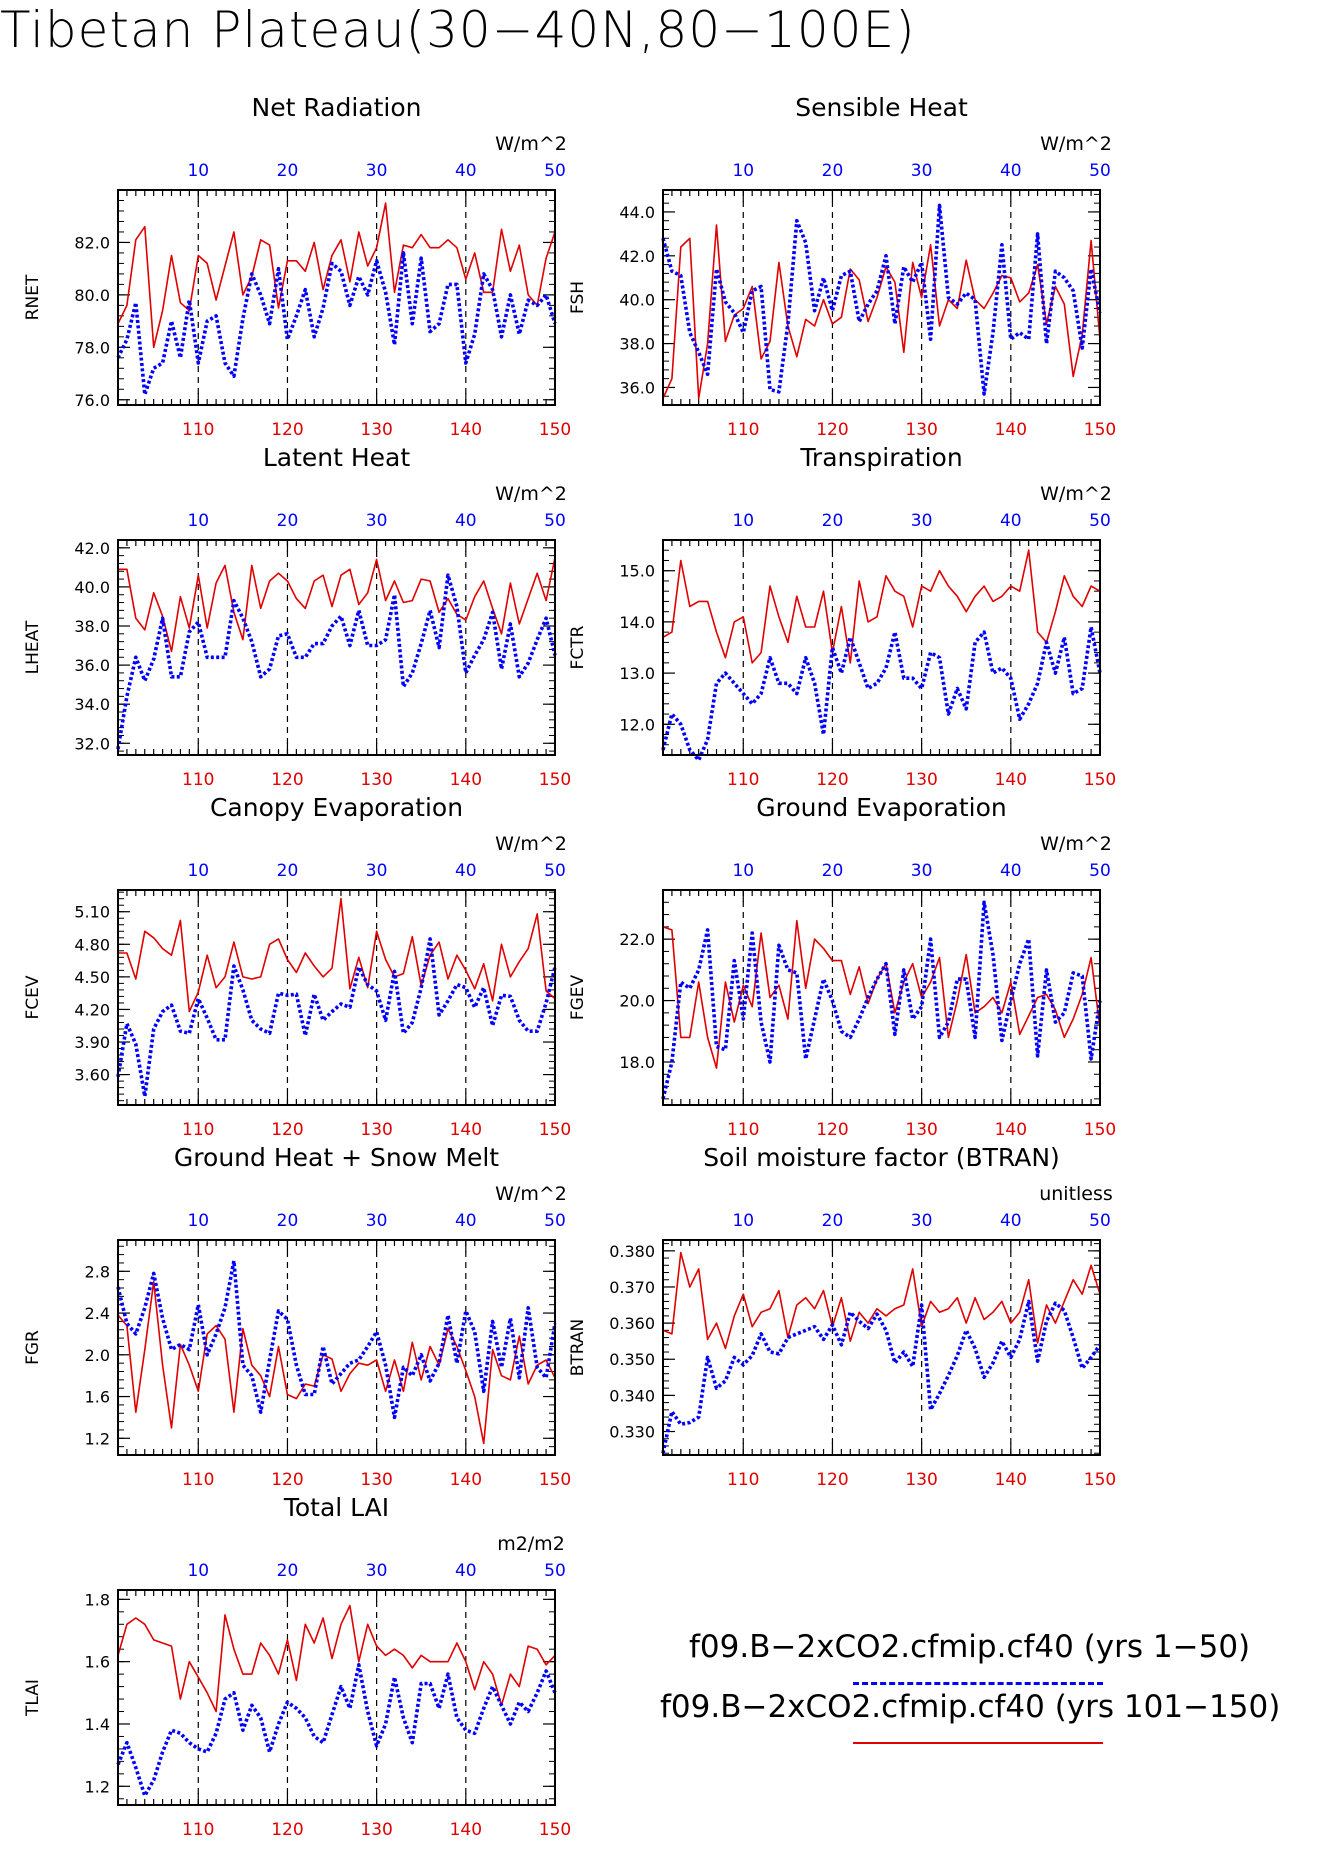  Describe the element at coordinates (92, 295) in the screenshot. I see `y-tick-label: 80.0` at that location.